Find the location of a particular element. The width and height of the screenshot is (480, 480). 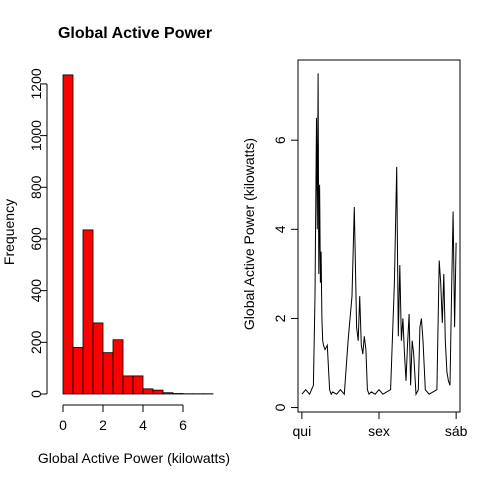

line-x-tick-label: qui is located at coordinates (302, 431).